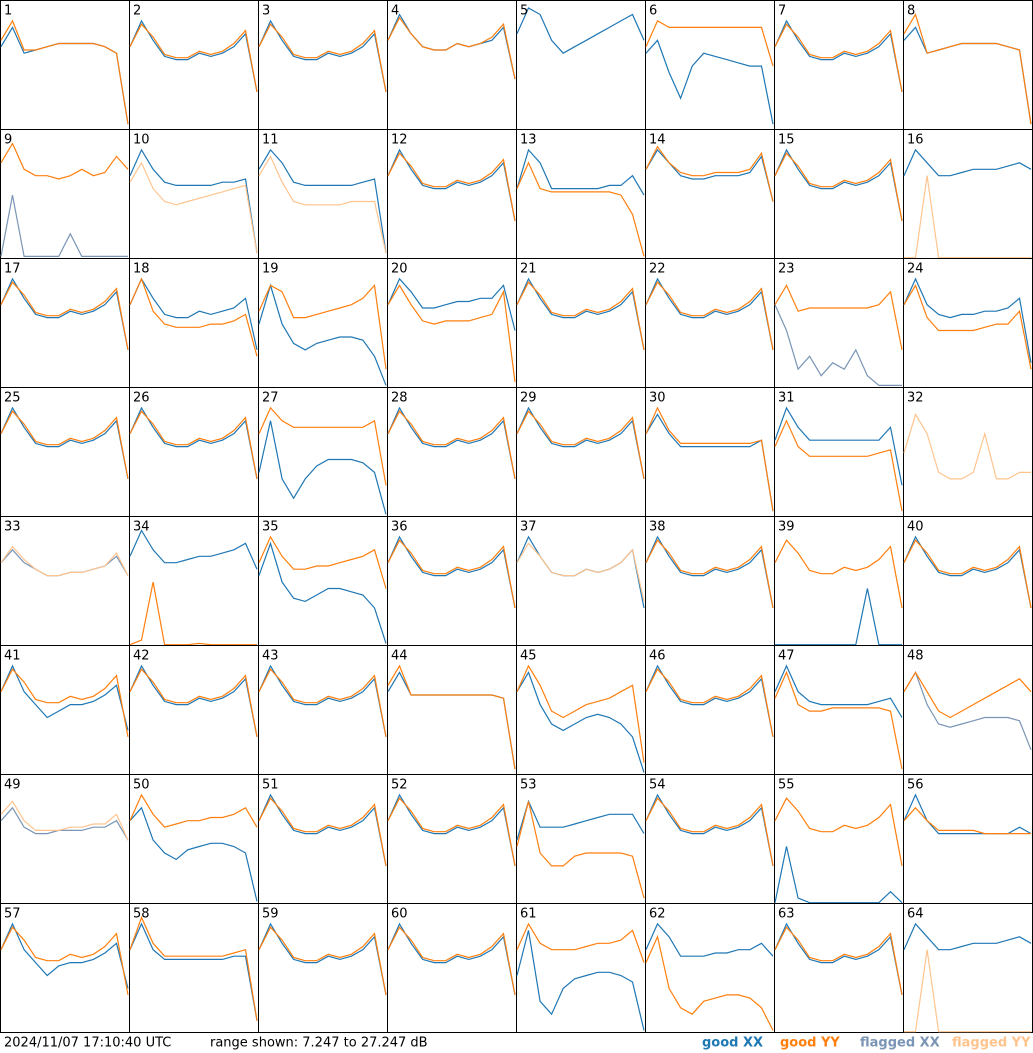 This screenshot has height=1053, width=1033. What do you see at coordinates (991, 1043) in the screenshot?
I see `legend-entry: flagged YY` at bounding box center [991, 1043].